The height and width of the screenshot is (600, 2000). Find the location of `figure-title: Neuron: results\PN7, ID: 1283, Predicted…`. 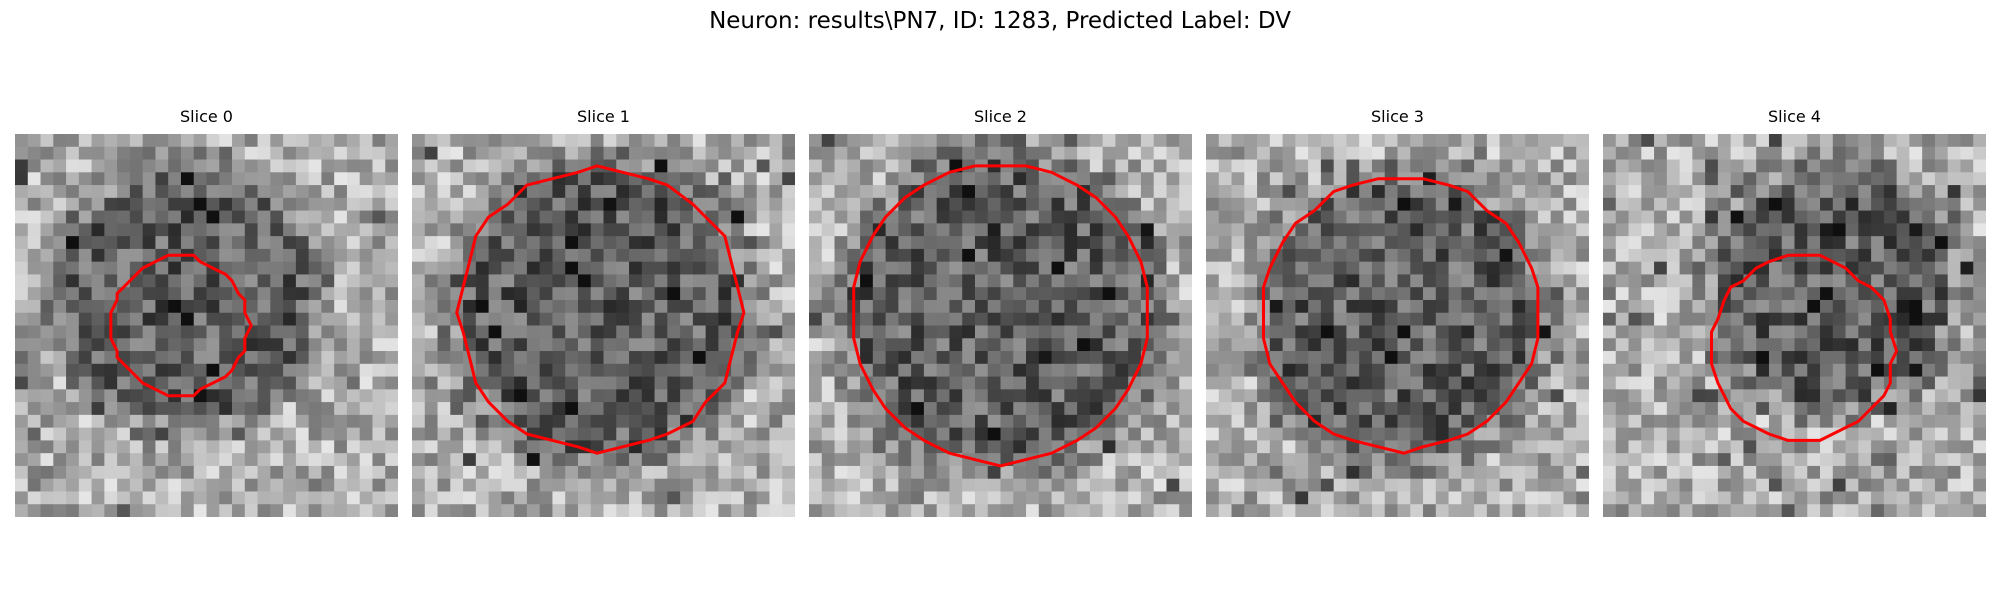

figure-title: Neuron: results\PN7, ID: 1283, Predicted… is located at coordinates (1000, 21).